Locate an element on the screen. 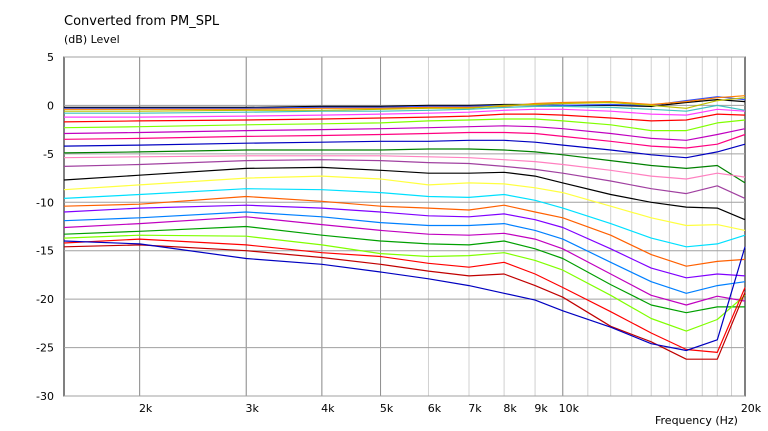 The height and width of the screenshot is (431, 768). x-tick-label: 2k is located at coordinates (146, 408).